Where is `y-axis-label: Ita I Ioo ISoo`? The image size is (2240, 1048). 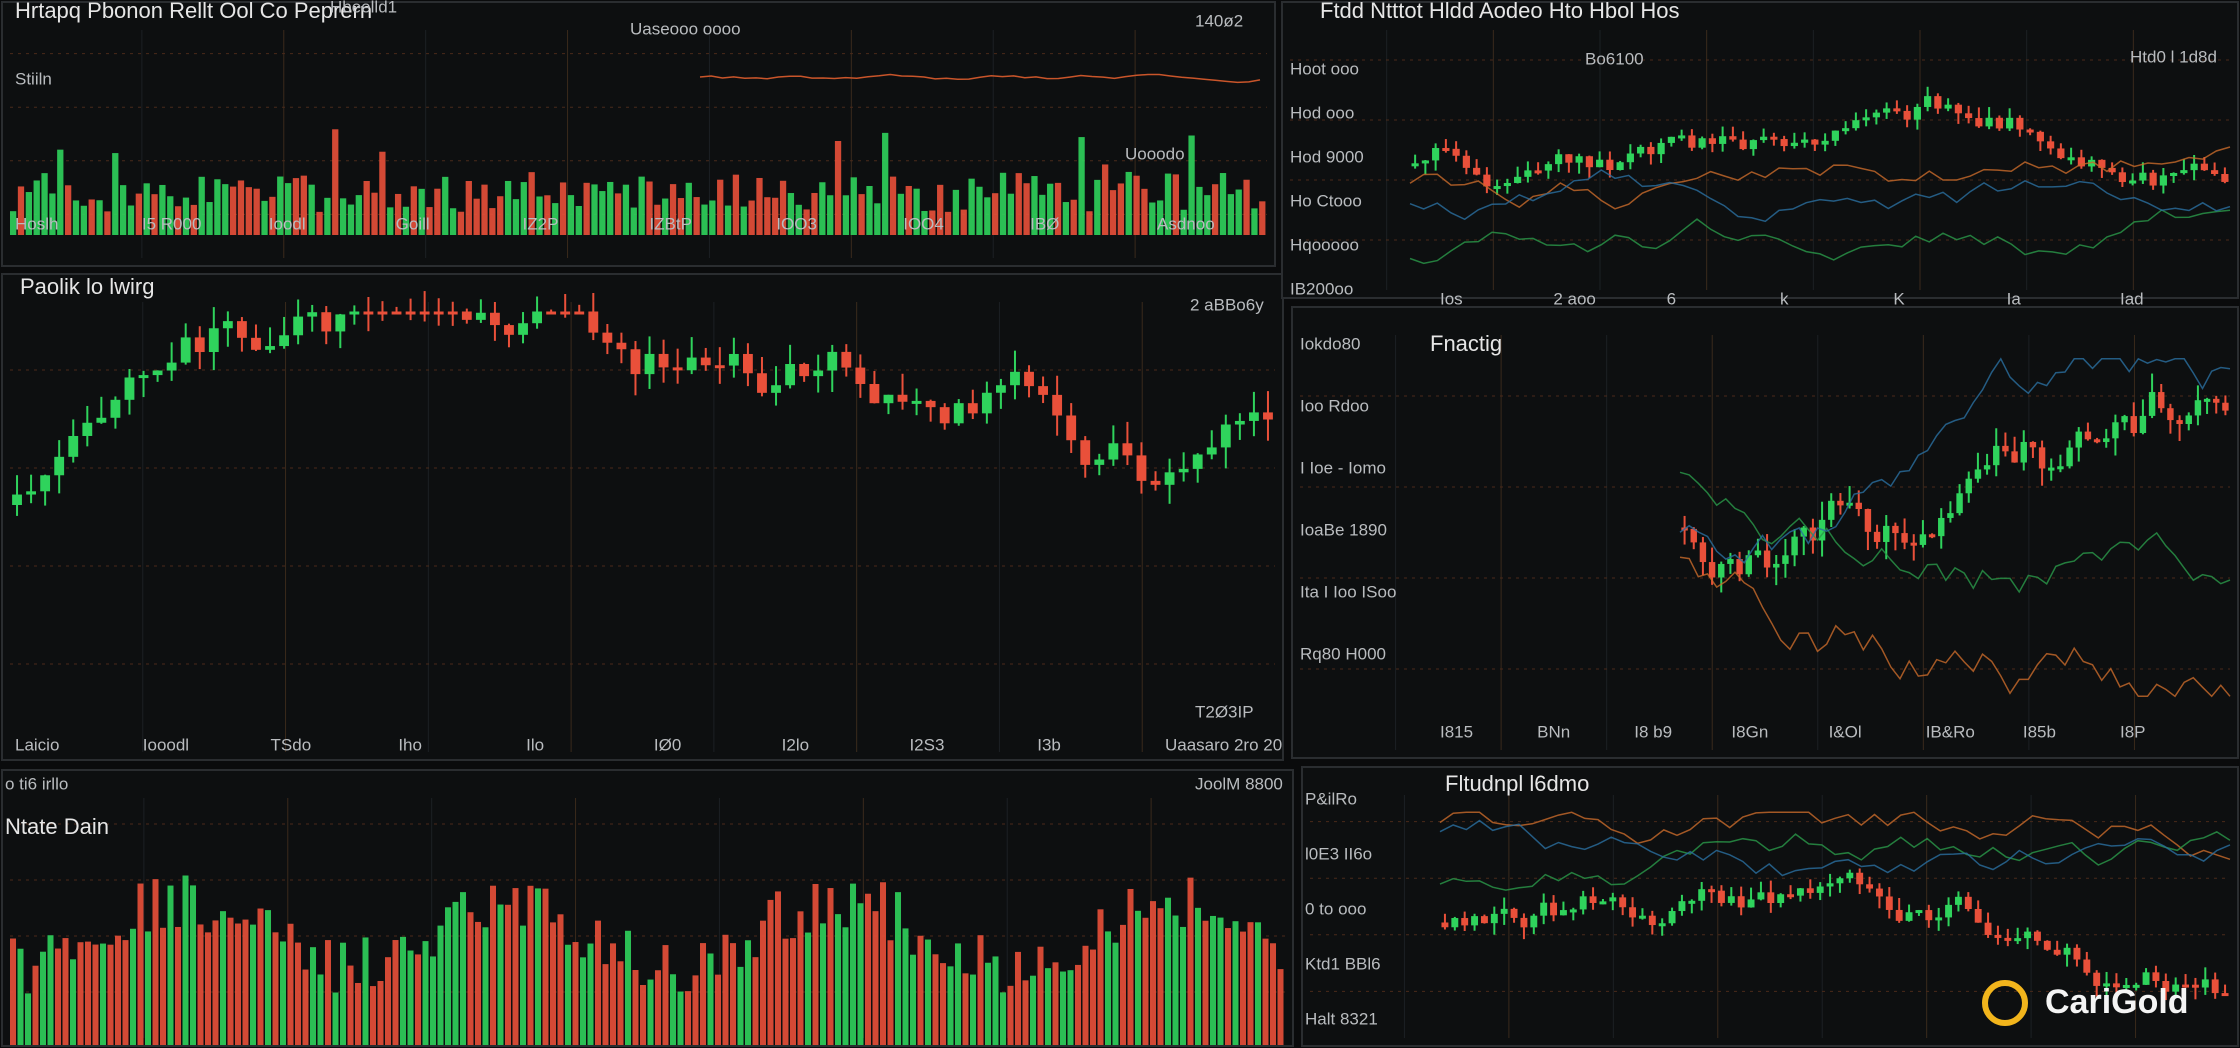
y-axis-label: Ita I Ioo ISoo is located at coordinates (1348, 591).